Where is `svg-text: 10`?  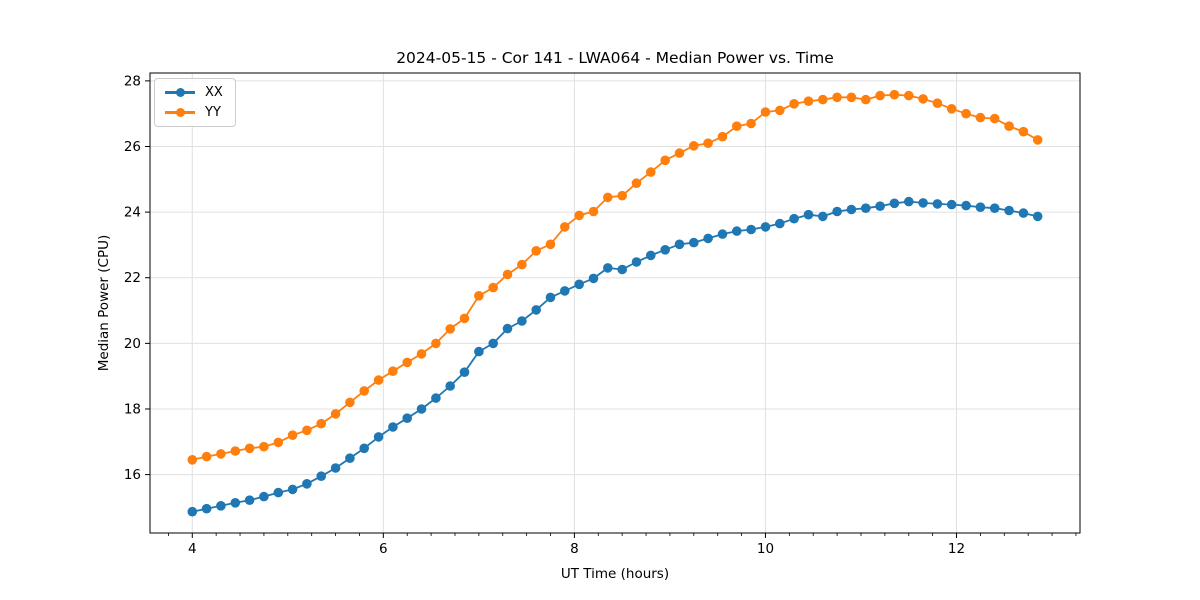 svg-text: 10 is located at coordinates (765, 549).